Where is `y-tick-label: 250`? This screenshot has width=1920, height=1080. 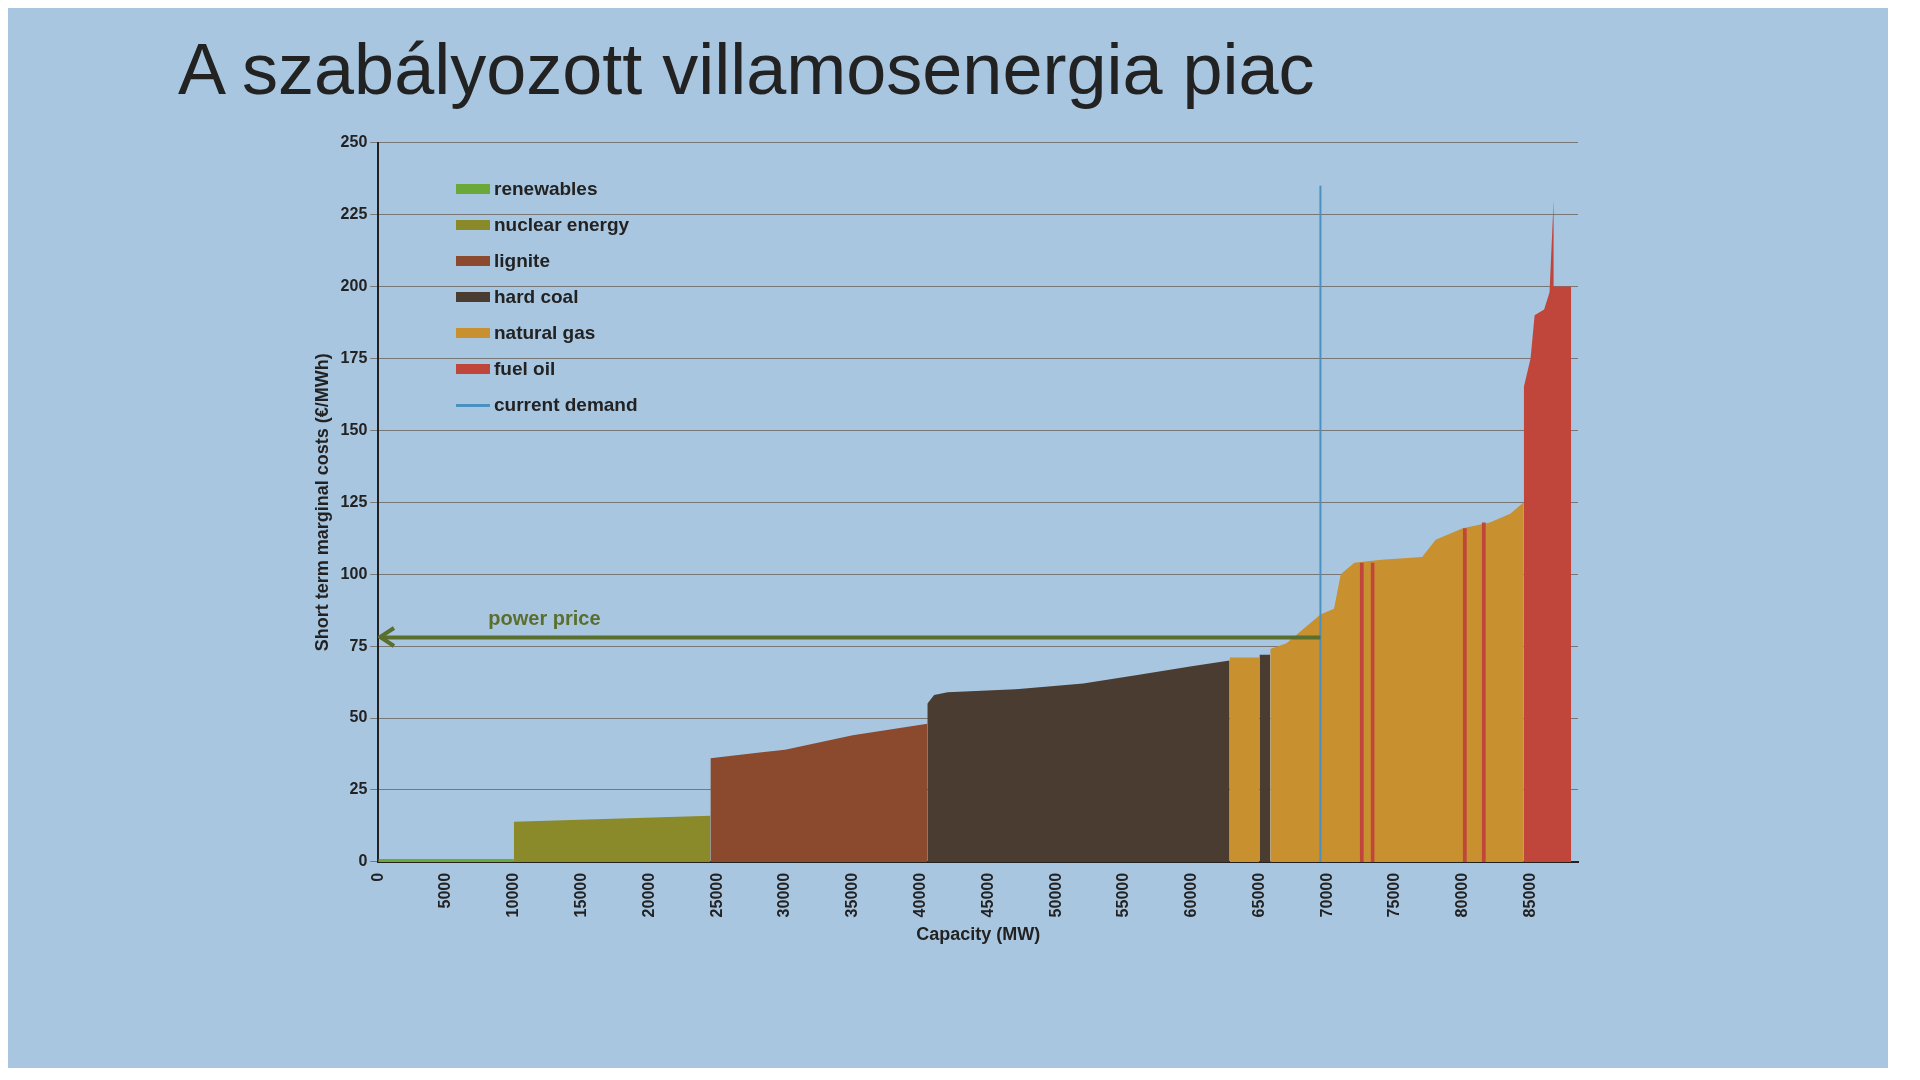
y-tick-label: 250 is located at coordinates (354, 142).